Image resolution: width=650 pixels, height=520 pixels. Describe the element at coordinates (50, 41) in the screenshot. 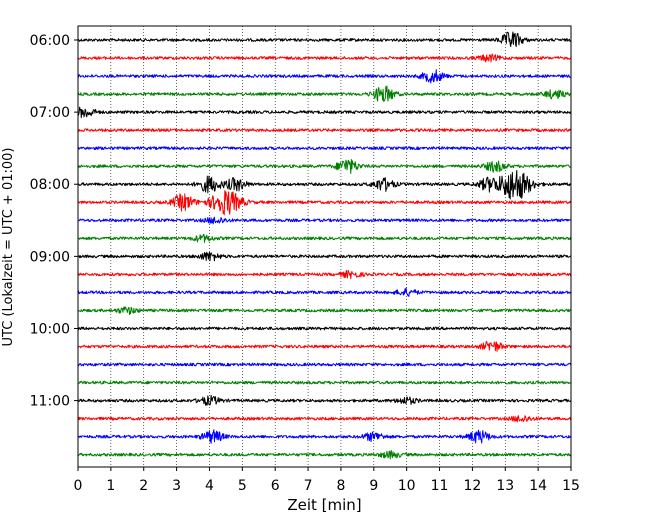

I see `y-tick-label: 06:00` at that location.